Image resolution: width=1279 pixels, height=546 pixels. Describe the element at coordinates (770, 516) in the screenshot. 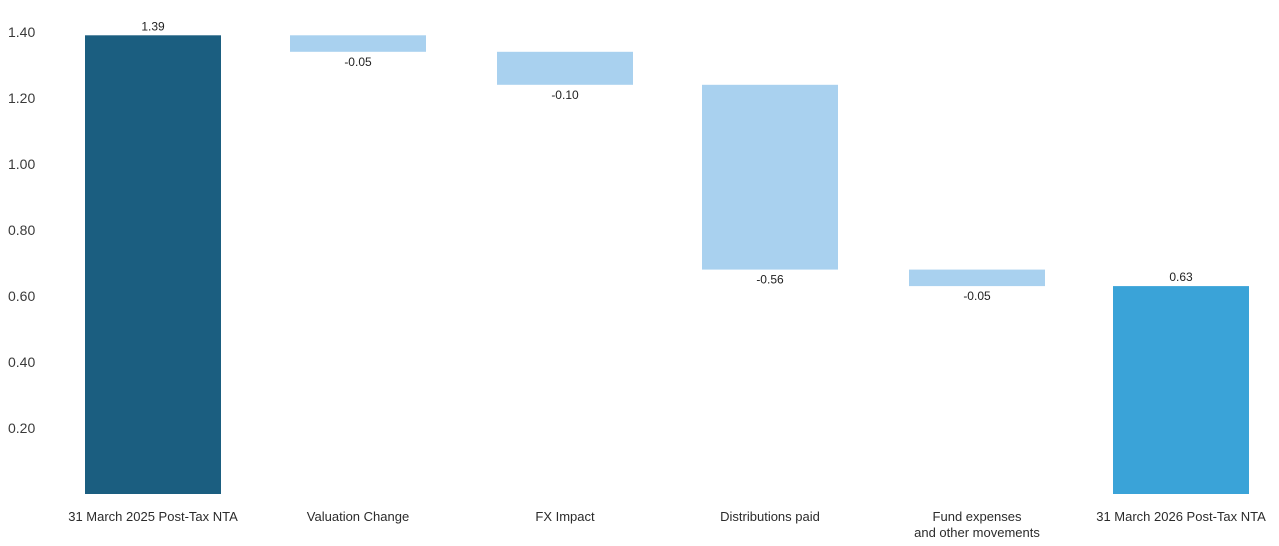

I see `x-category-label: Distributions paid` at that location.